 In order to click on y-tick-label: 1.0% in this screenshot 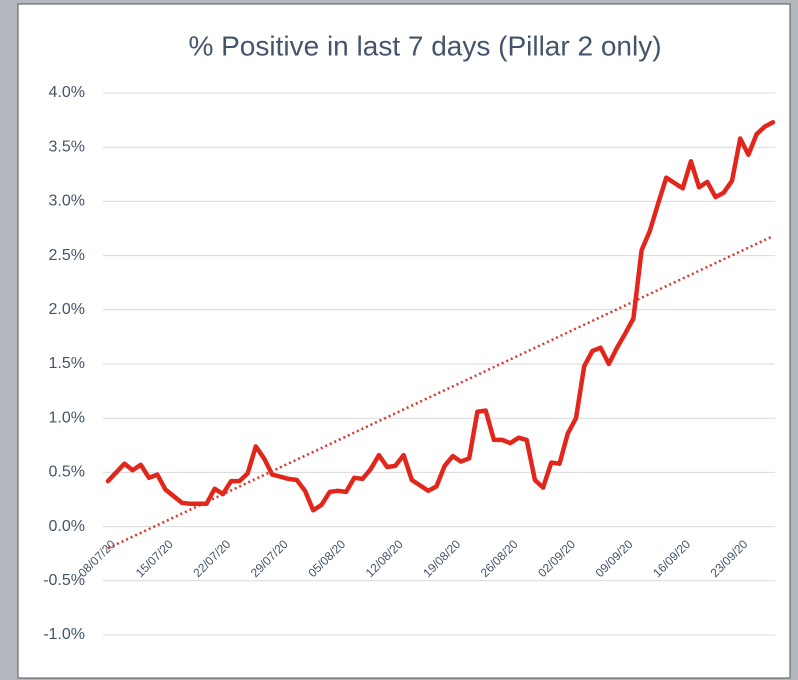, I will do `click(67, 417)`.